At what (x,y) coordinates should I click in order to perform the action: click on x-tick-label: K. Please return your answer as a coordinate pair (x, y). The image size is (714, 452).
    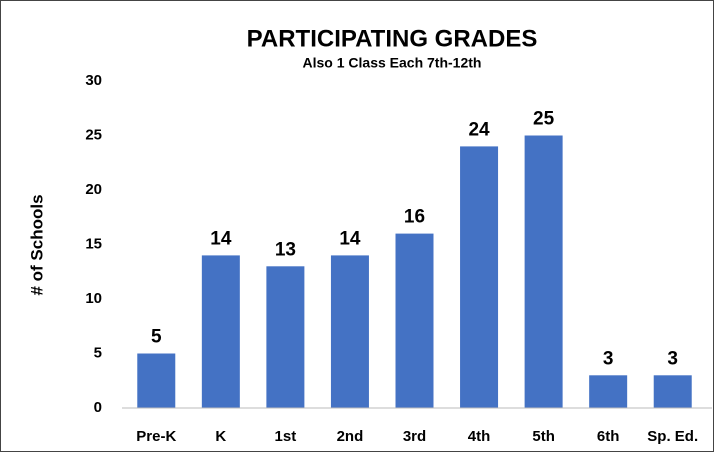
    Looking at the image, I should click on (220, 436).